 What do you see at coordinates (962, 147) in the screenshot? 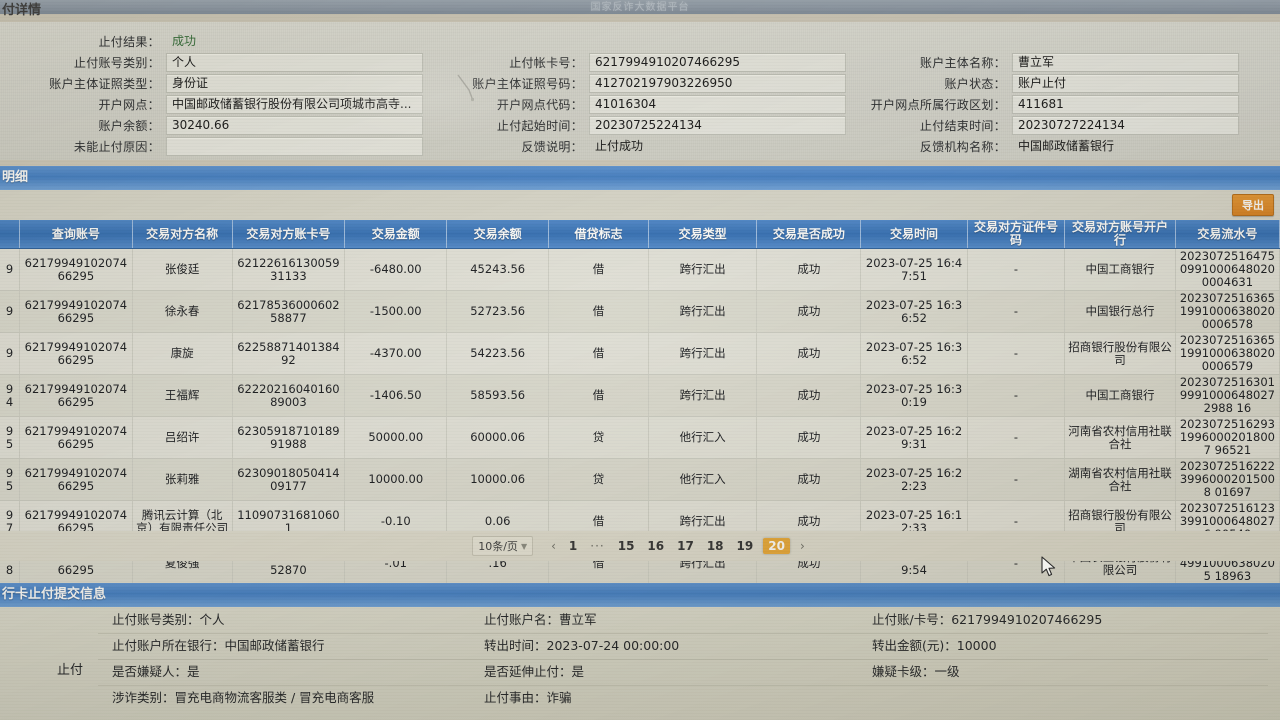
I see `detail-label: 反馈机构名称：` at bounding box center [962, 147].